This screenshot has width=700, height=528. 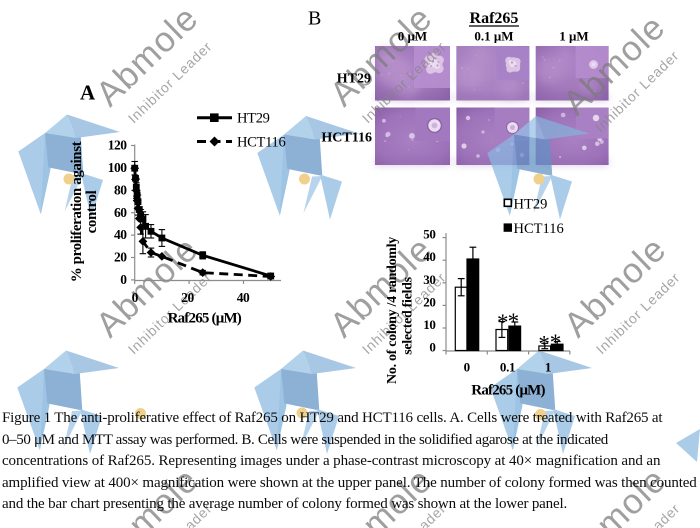 I want to click on svg-text: 100, so click(x=118, y=167).